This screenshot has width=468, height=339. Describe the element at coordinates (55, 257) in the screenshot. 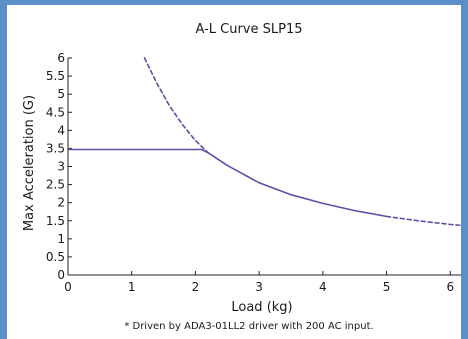

I see `y-tick-label: 0.5` at that location.